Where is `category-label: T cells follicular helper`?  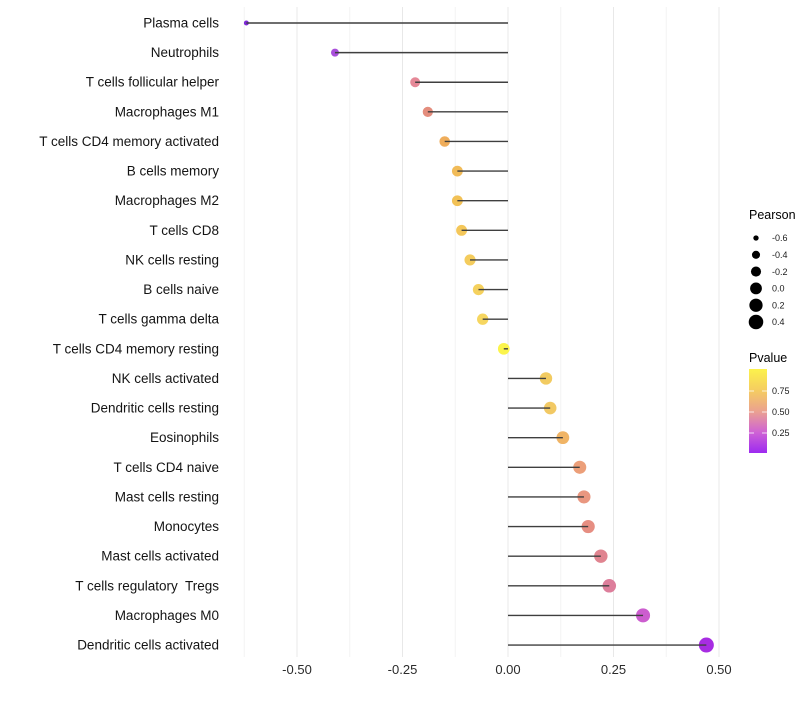 category-label: T cells follicular helper is located at coordinates (153, 82).